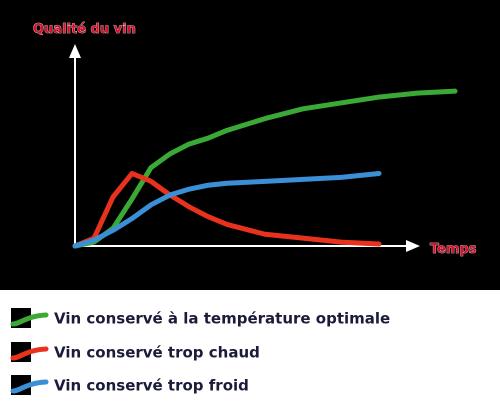 Image resolution: width=500 pixels, height=404 pixels. Describe the element at coordinates (151, 386) in the screenshot. I see `legend-label: Vin conservé trop froid` at that location.